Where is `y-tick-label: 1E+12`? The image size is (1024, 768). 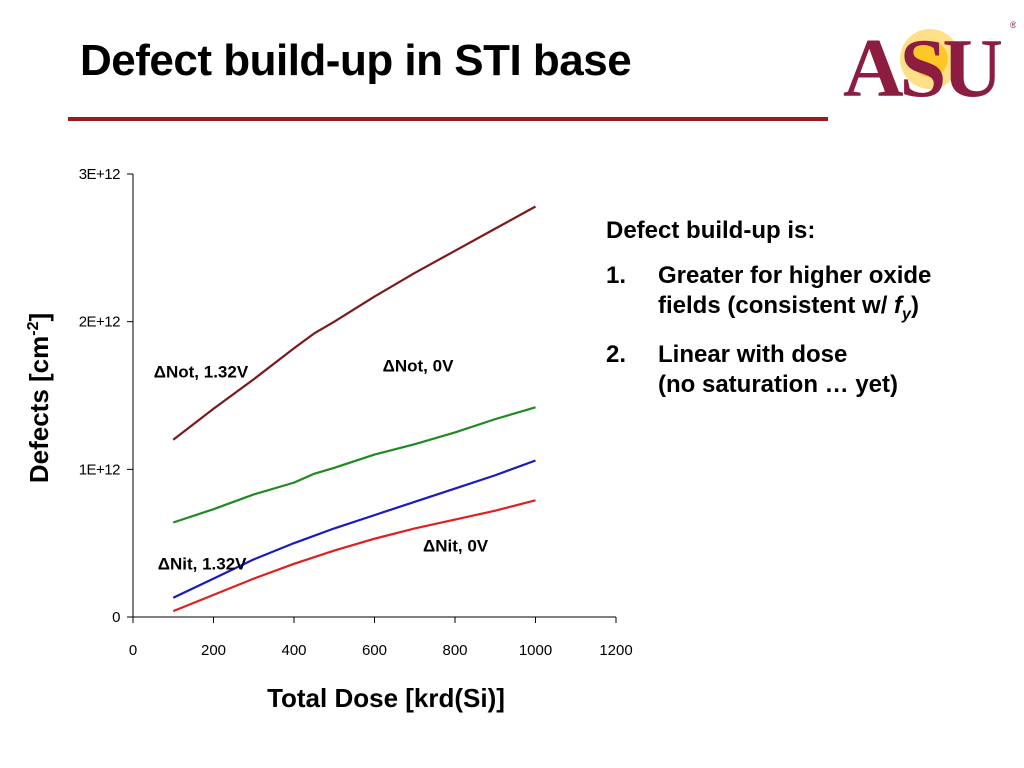 y-tick-label: 1E+12 is located at coordinates (99, 469).